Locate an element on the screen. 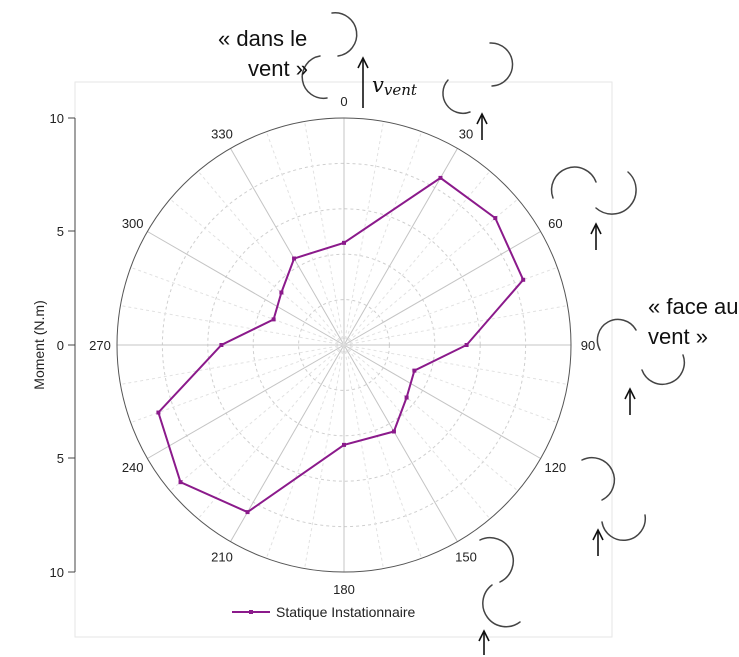 The width and height of the screenshot is (739, 657). radial-tick-label: 0 is located at coordinates (60, 345).